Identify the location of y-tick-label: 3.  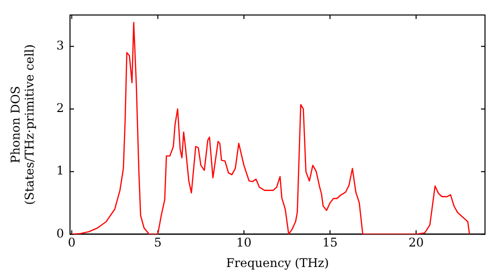
(60, 45).